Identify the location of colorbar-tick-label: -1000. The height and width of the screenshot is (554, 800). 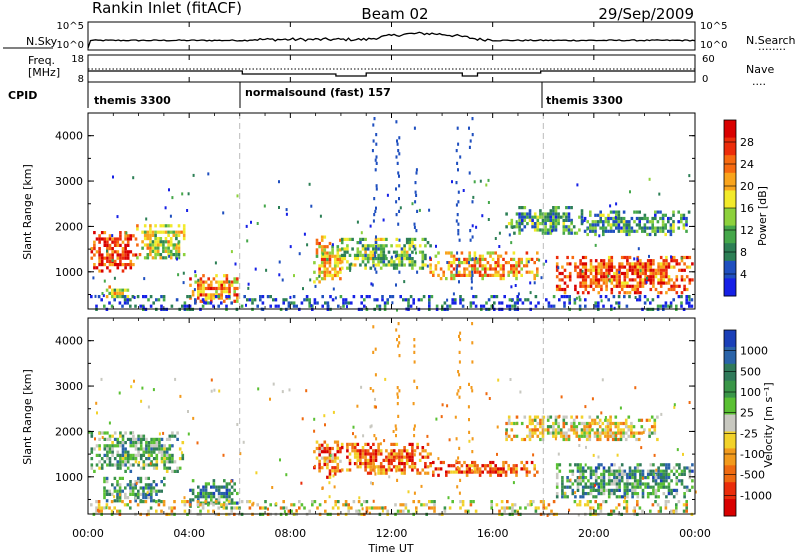
(756, 495).